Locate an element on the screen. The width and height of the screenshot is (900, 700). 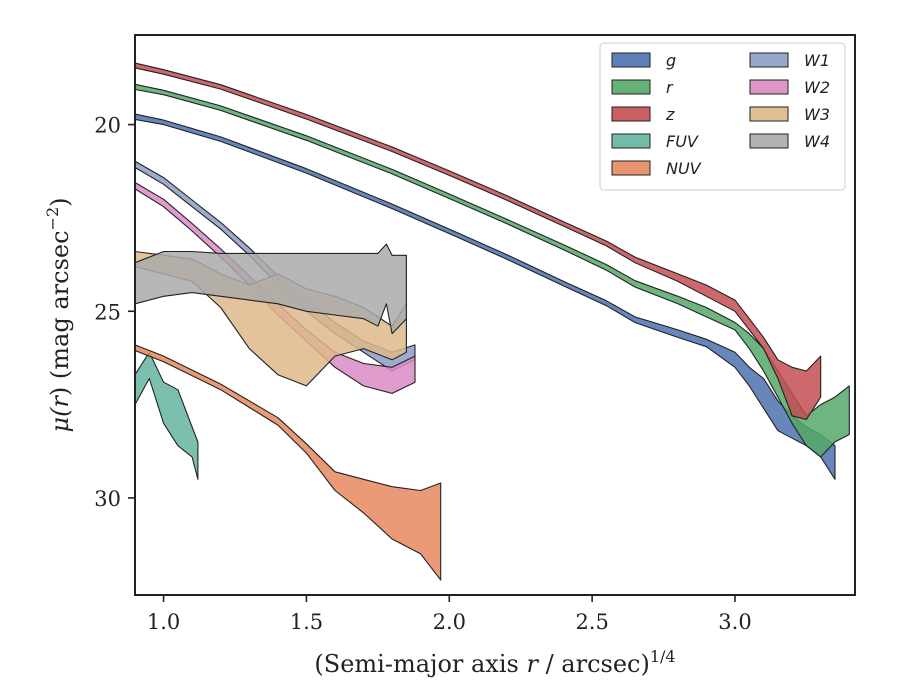
legend-entry-w3: W3 is located at coordinates (789, 114).